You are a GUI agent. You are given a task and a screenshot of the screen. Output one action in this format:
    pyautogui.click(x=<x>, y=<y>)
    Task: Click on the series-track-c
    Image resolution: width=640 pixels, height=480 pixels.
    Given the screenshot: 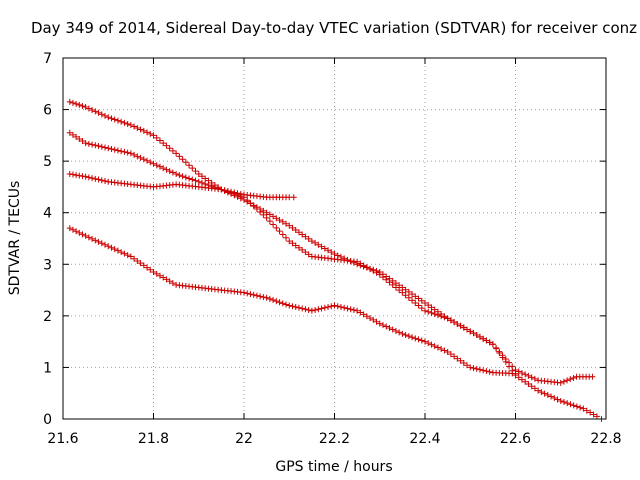 What is the action you would take?
    pyautogui.click(x=181, y=186)
    